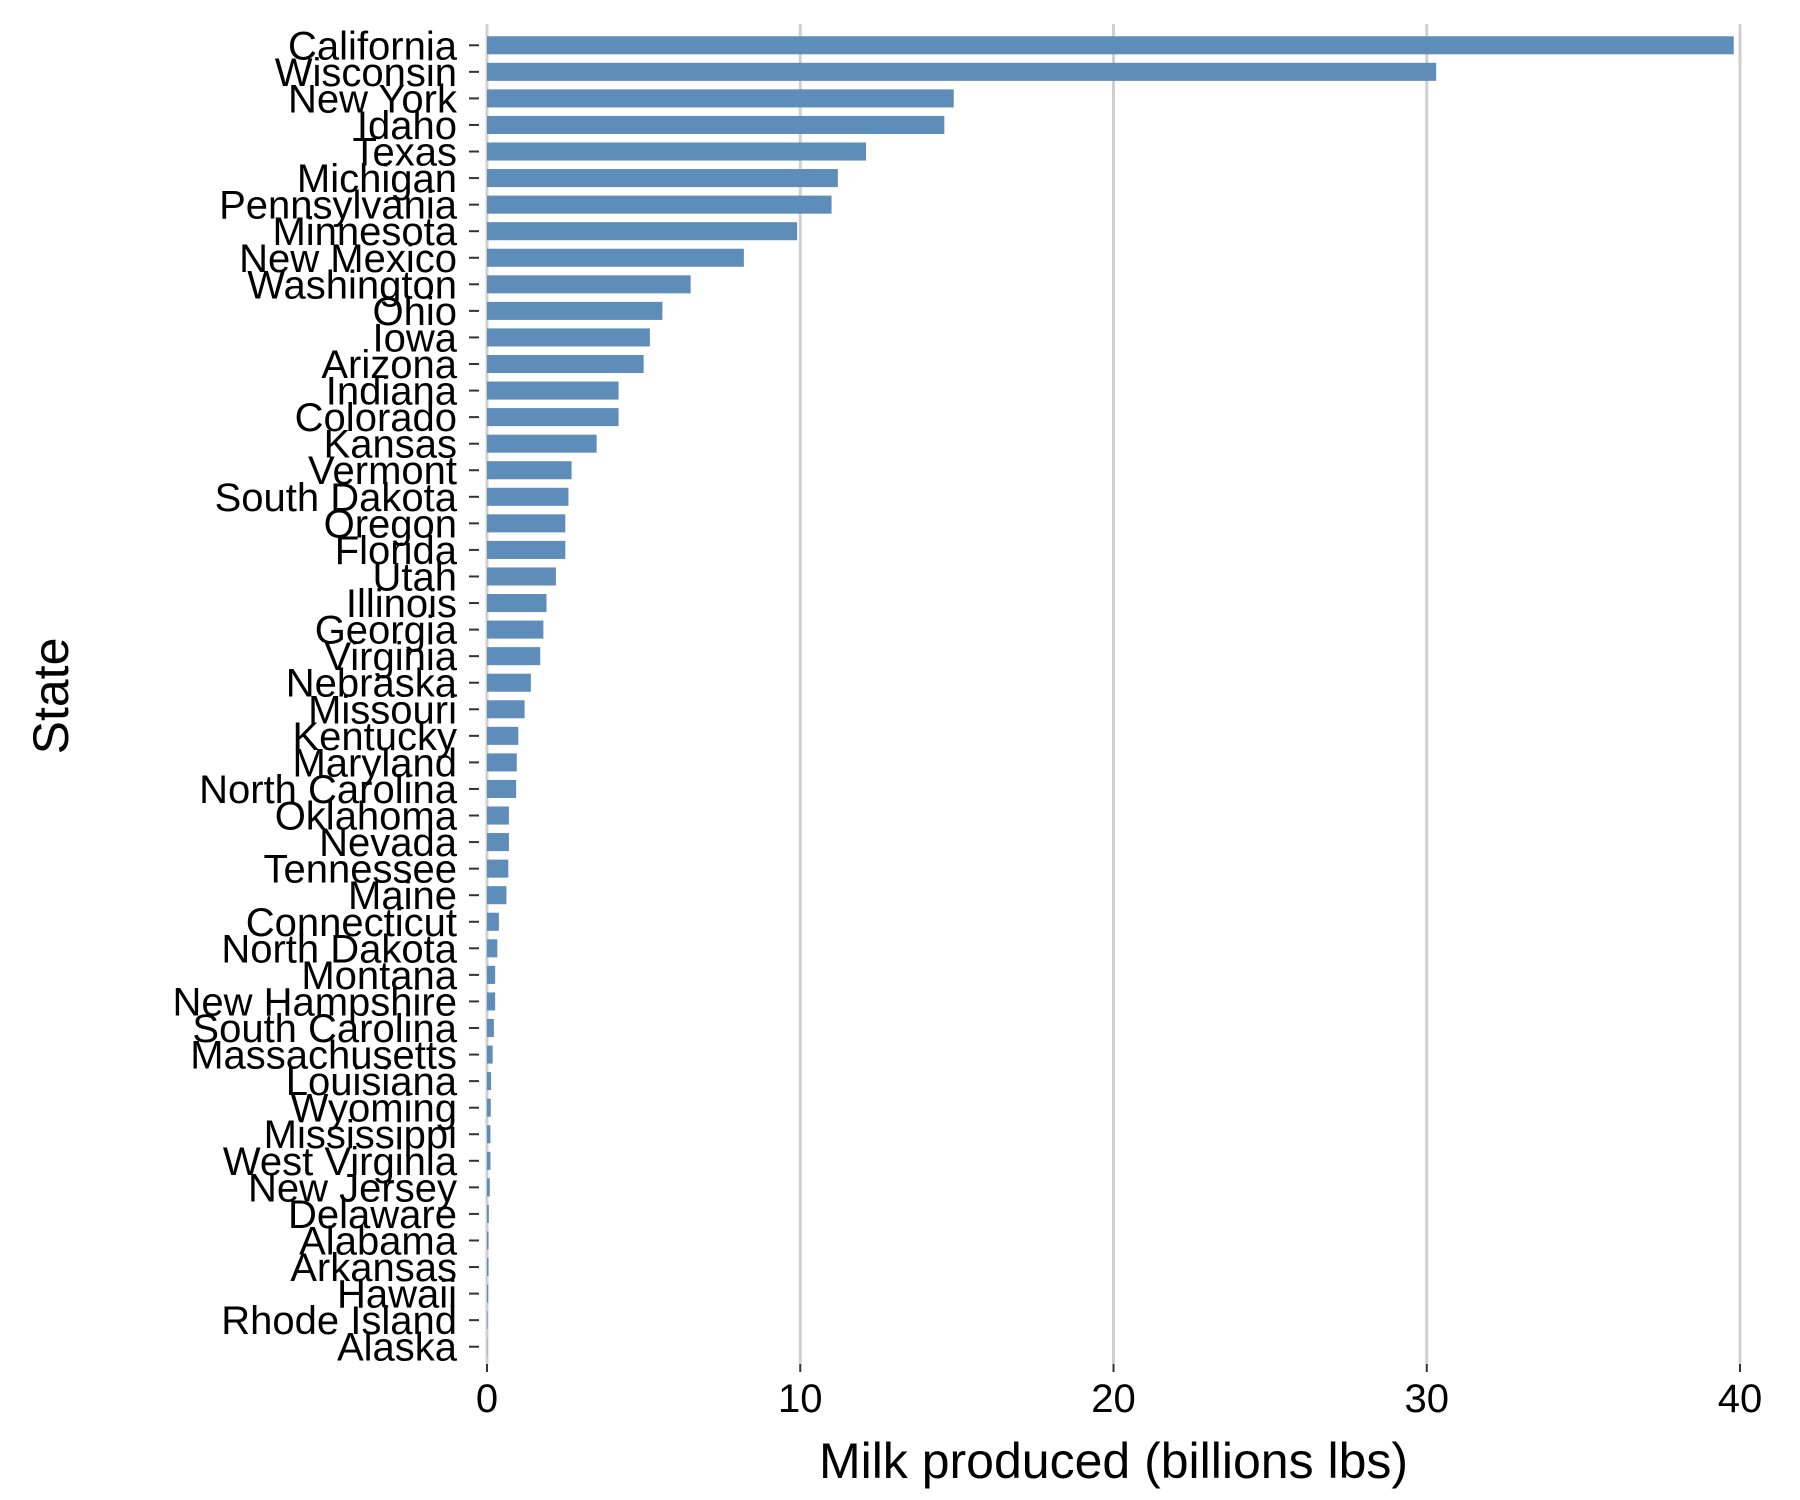 The image size is (1800, 1500). I want to click on x-tick-label: 0, so click(487, 1399).